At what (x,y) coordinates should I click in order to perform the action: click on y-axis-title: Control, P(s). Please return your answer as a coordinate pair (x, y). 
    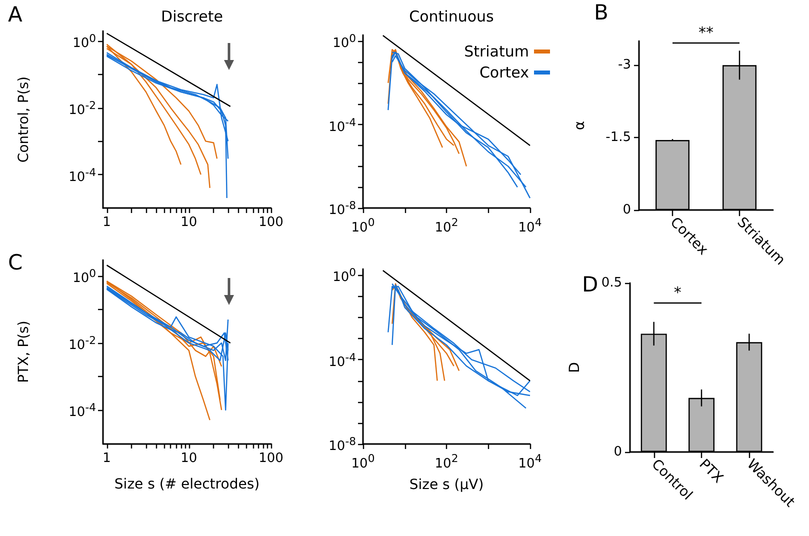
    Looking at the image, I should click on (24, 119).